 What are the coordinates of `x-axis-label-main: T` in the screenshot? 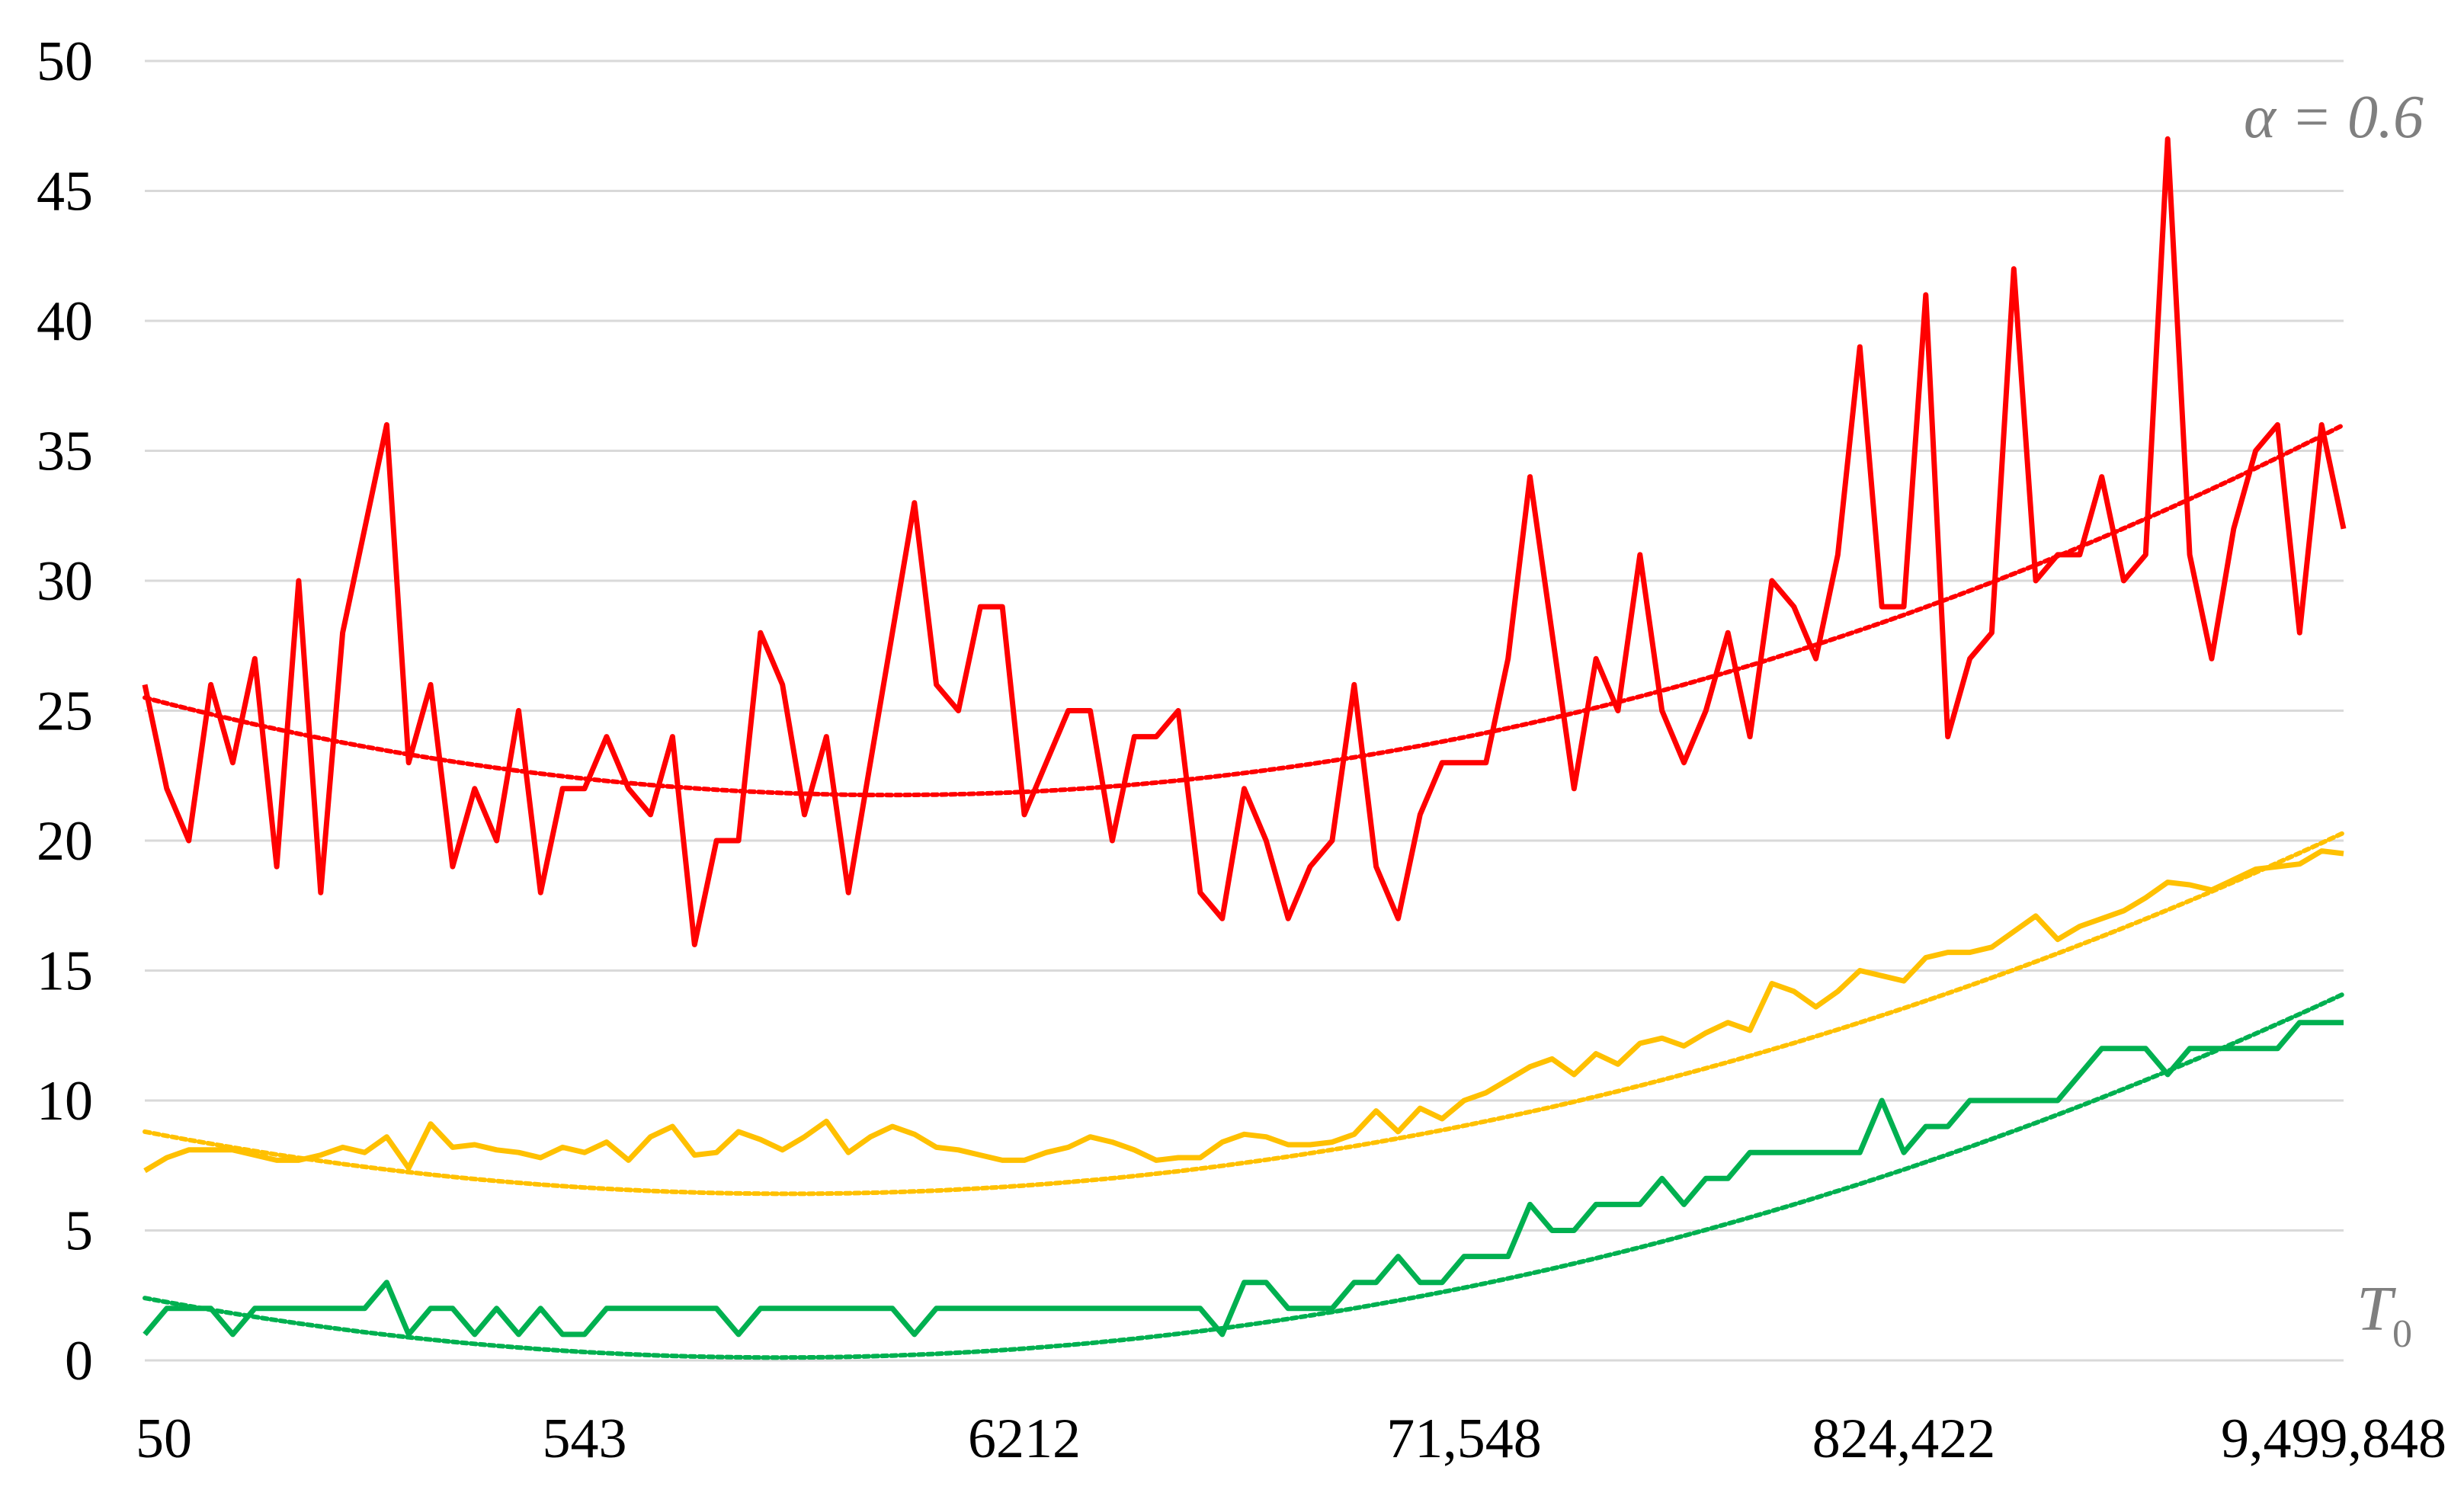 It's located at (2376, 1309).